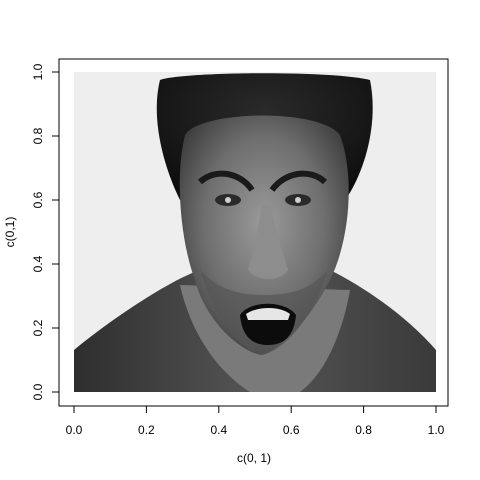  Describe the element at coordinates (38, 327) in the screenshot. I see `y-tick-label: 0.2` at that location.